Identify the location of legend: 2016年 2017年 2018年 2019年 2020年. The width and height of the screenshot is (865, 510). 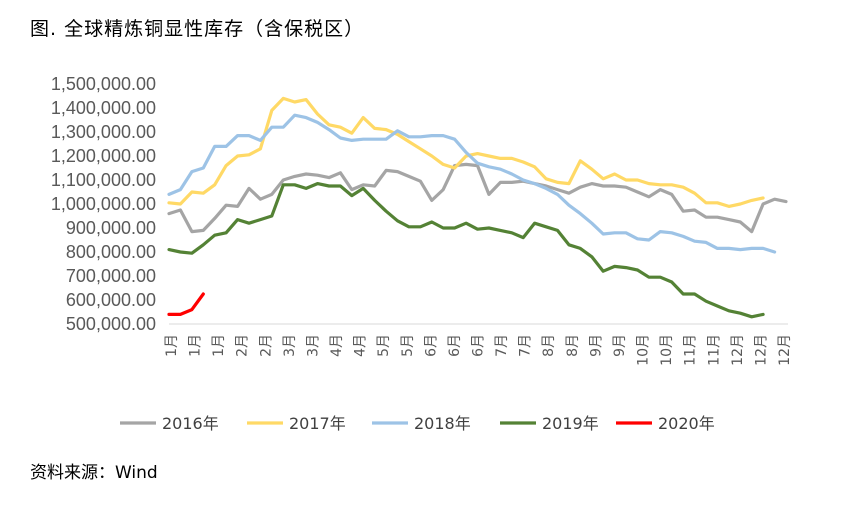
(417, 423).